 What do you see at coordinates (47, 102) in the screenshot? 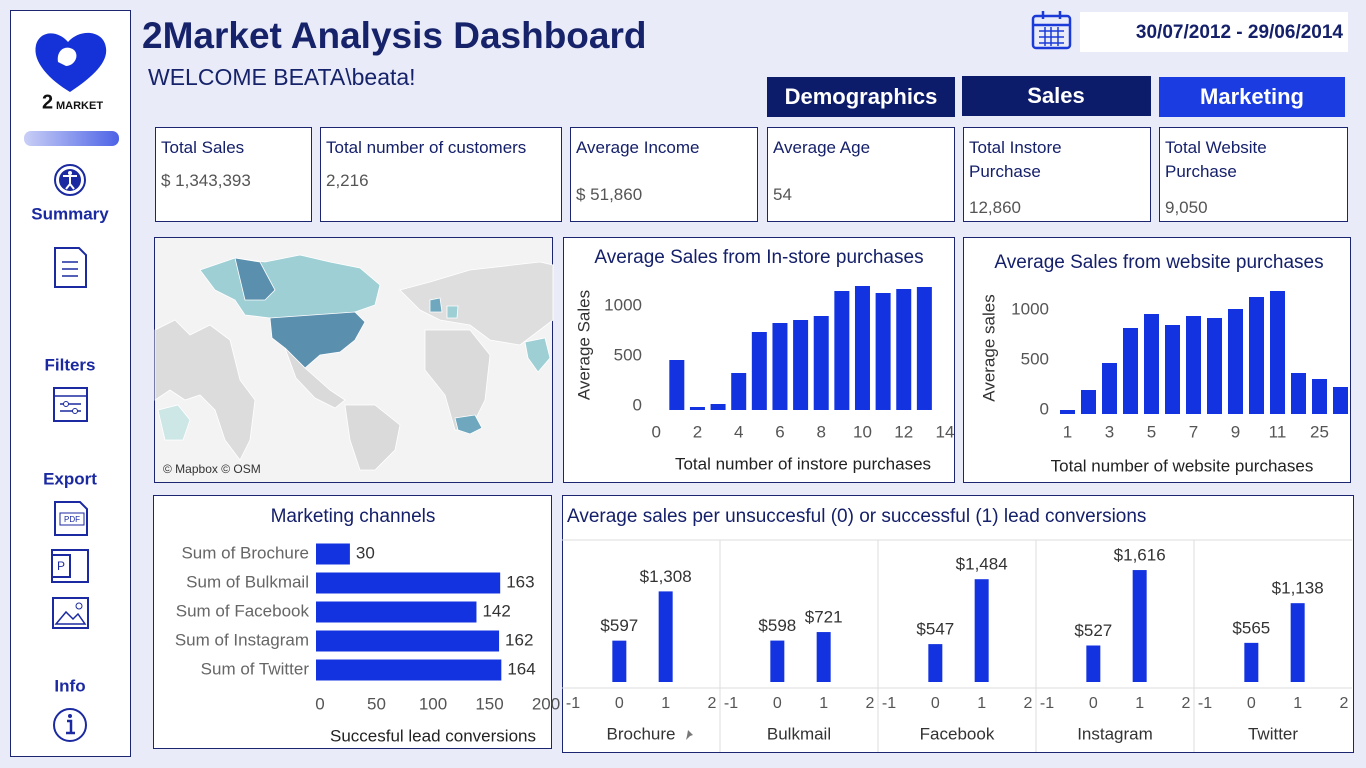
I see `logo-number: 2` at bounding box center [47, 102].